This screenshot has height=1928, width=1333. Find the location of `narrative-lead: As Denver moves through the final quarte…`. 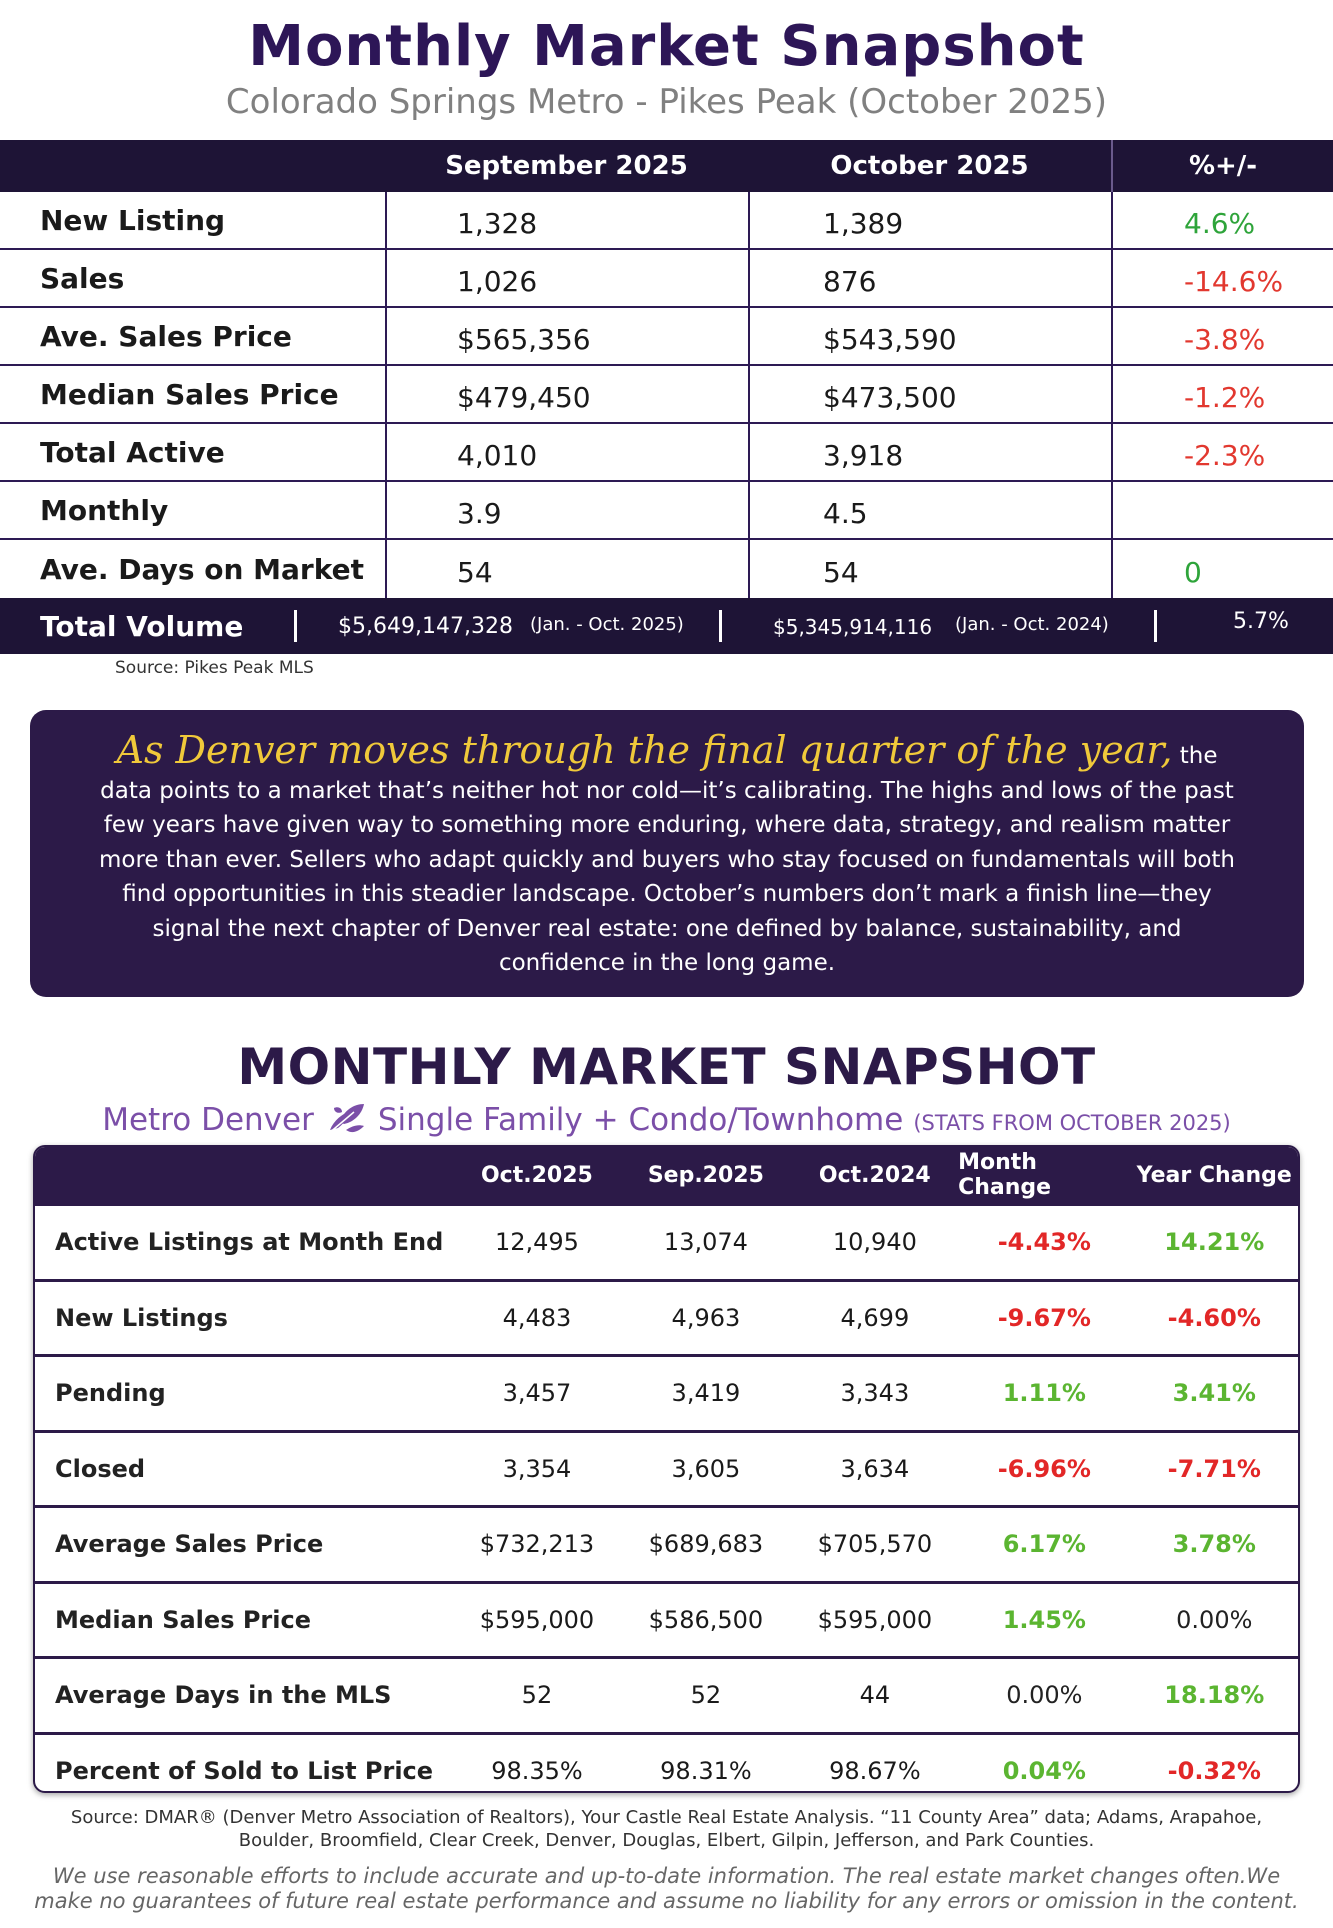

narrative-lead: As Denver moves through the final quarte… is located at coordinates (644, 750).